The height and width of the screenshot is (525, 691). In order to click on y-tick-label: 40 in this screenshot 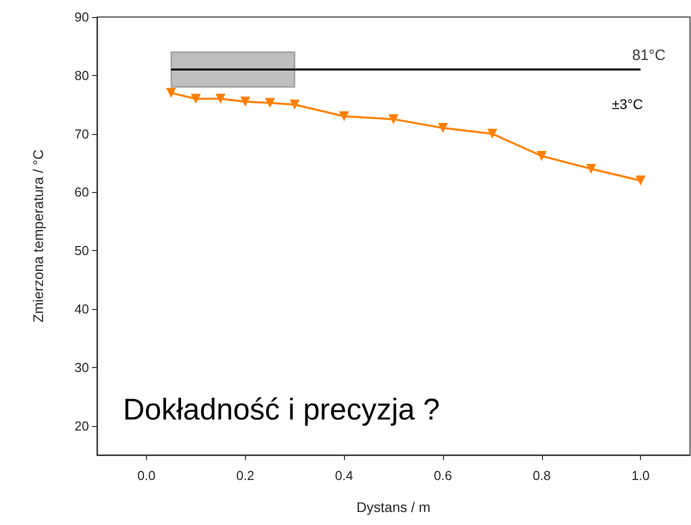, I will do `click(81, 309)`.